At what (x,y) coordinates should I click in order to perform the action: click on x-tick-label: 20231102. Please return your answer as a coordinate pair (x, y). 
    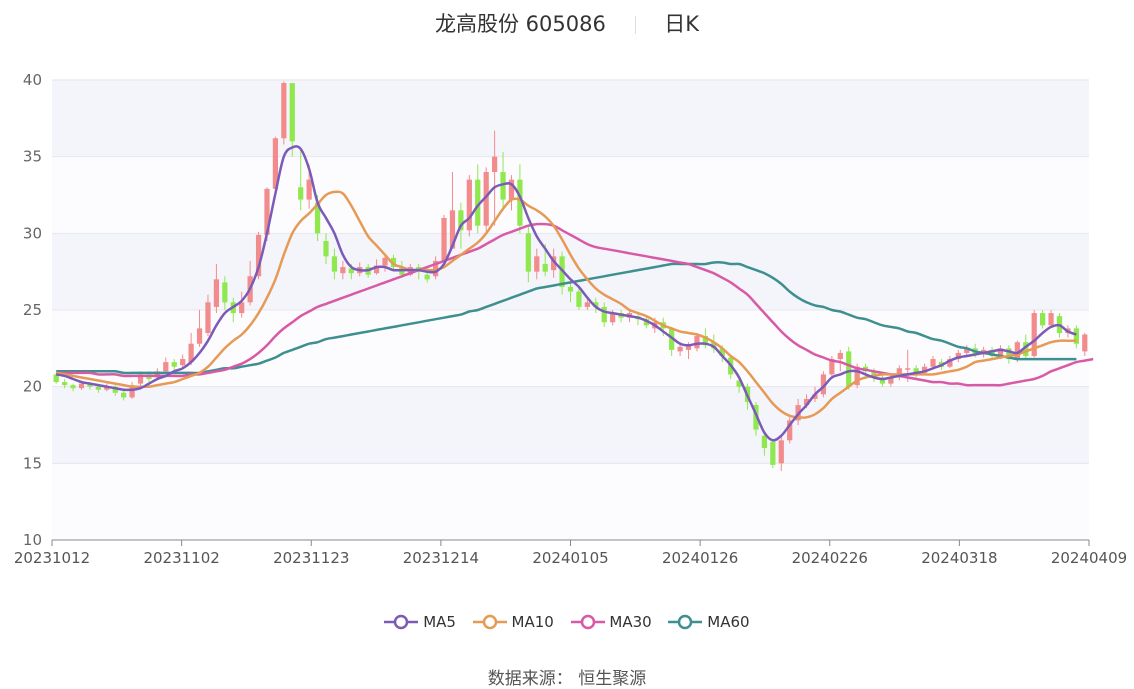
    Looking at the image, I should click on (181, 558).